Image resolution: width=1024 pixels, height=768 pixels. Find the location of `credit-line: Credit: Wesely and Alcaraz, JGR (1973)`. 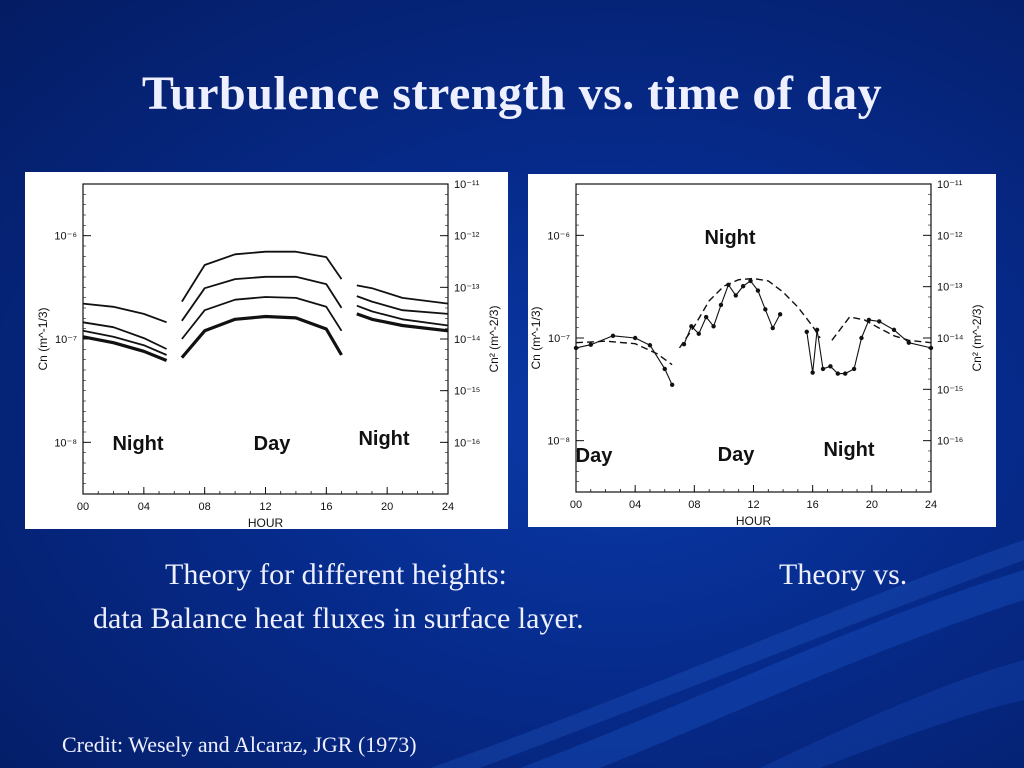

credit-line: Credit: Wesely and Alcaraz, JGR (1973) is located at coordinates (239, 744).